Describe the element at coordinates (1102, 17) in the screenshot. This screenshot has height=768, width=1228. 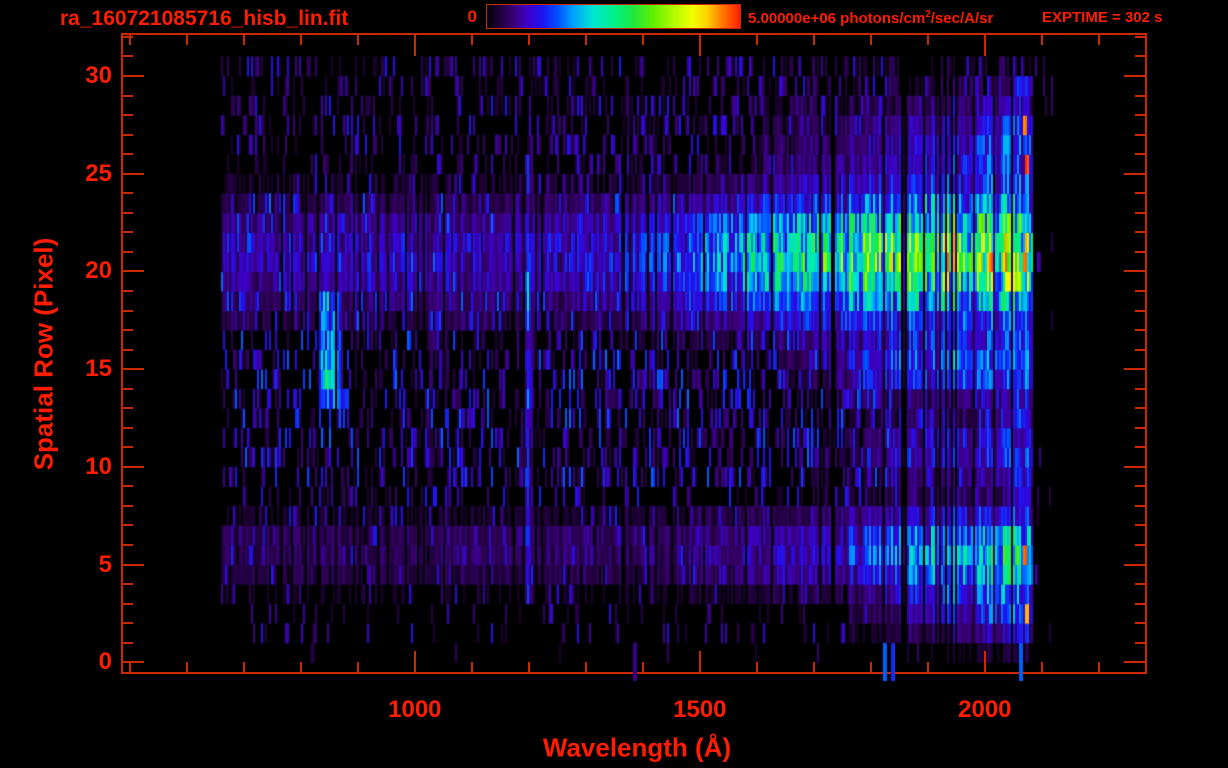
I see `exptime-label: EXPTIME = 302 s` at that location.